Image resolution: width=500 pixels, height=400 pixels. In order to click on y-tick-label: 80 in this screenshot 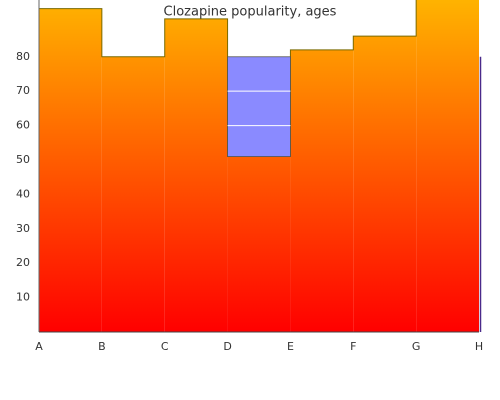, I will do `click(23, 56)`.